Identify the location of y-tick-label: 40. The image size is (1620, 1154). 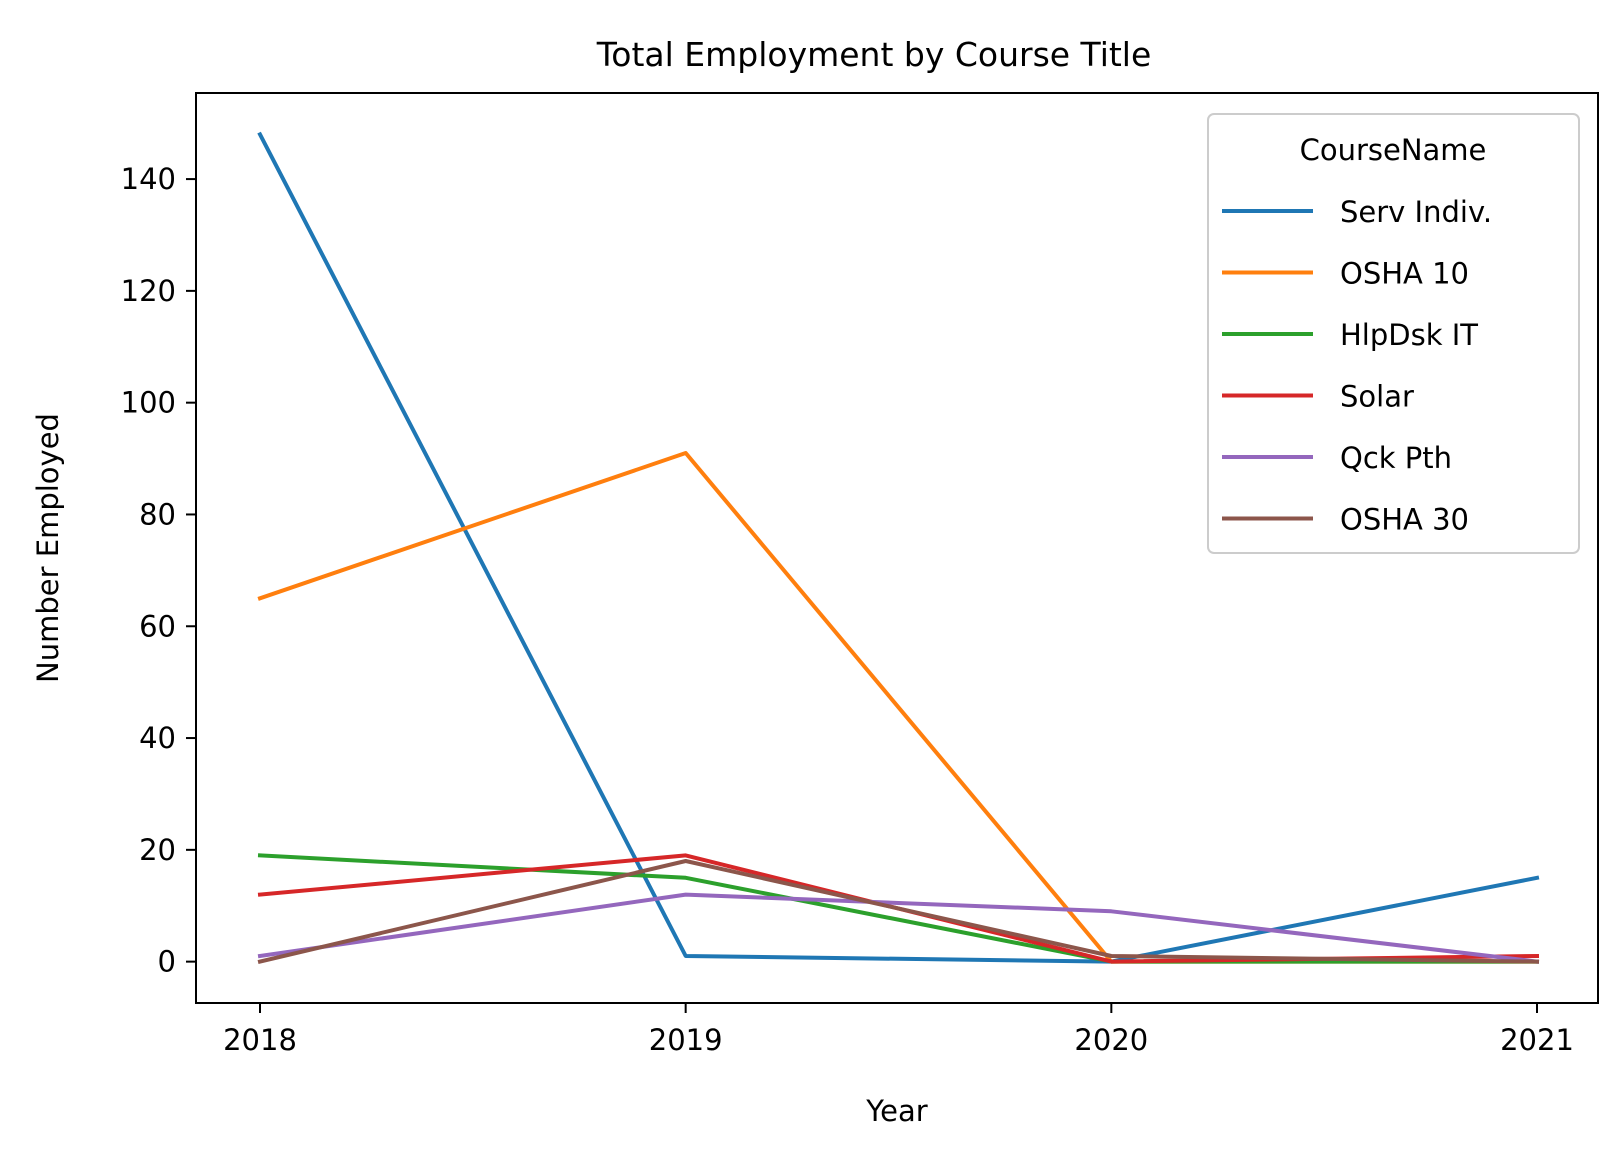
(157, 738).